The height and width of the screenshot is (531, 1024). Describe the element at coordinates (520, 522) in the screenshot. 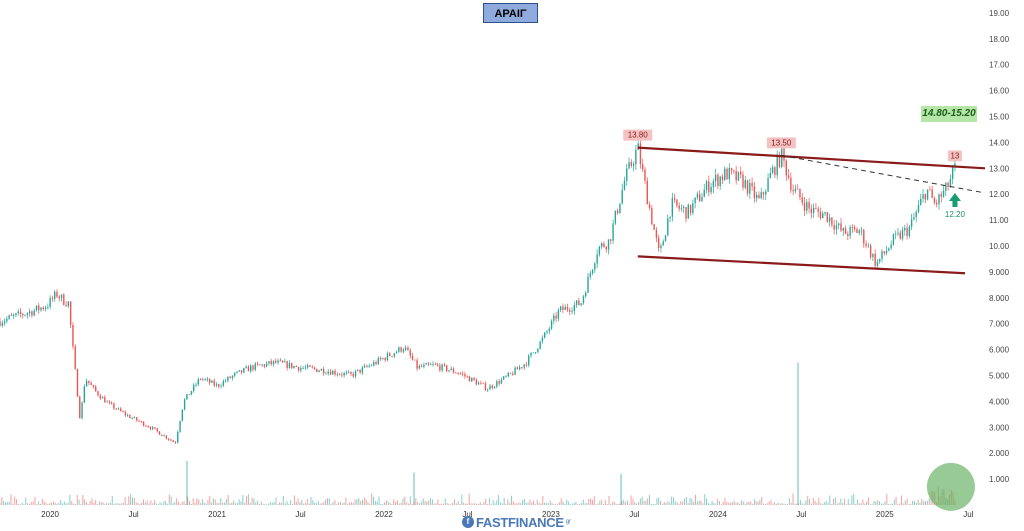

I see `logo-text: FASTFINANCE` at that location.